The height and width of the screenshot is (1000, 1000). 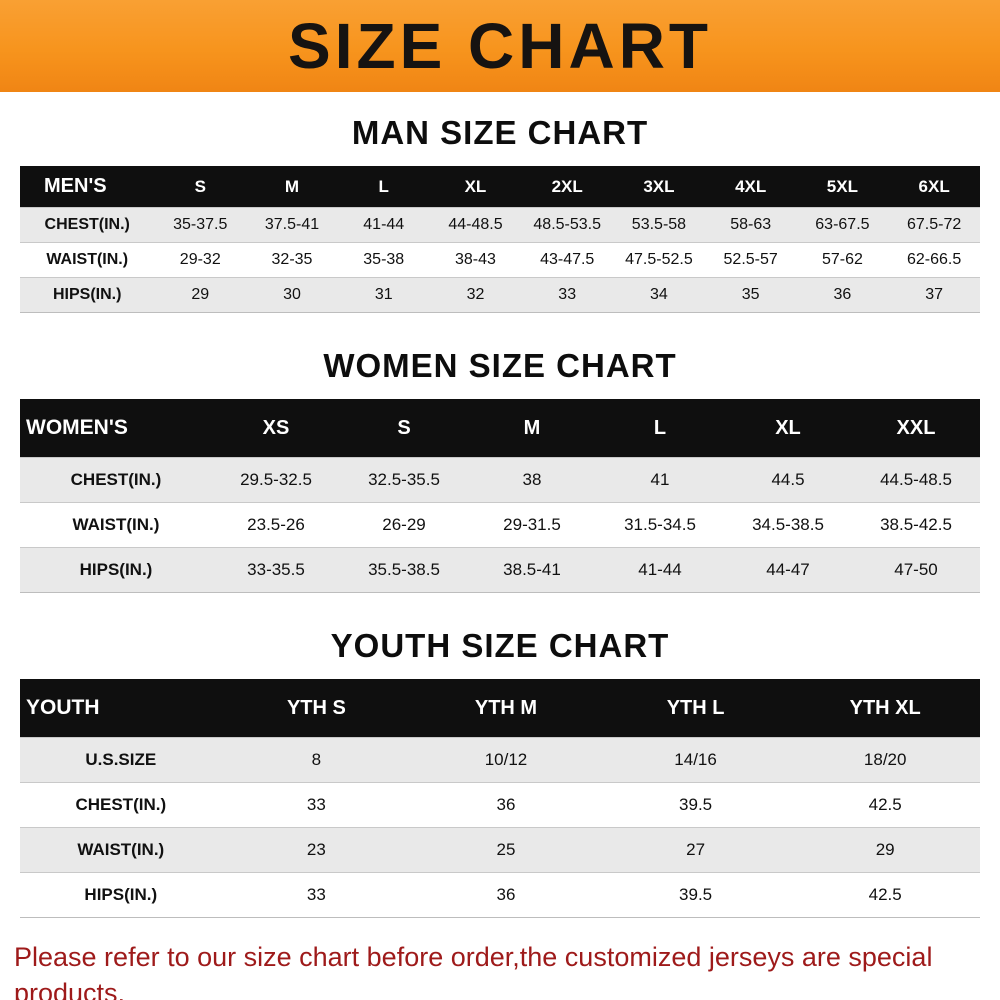 What do you see at coordinates (292, 295) in the screenshot?
I see `table-cell: 30` at bounding box center [292, 295].